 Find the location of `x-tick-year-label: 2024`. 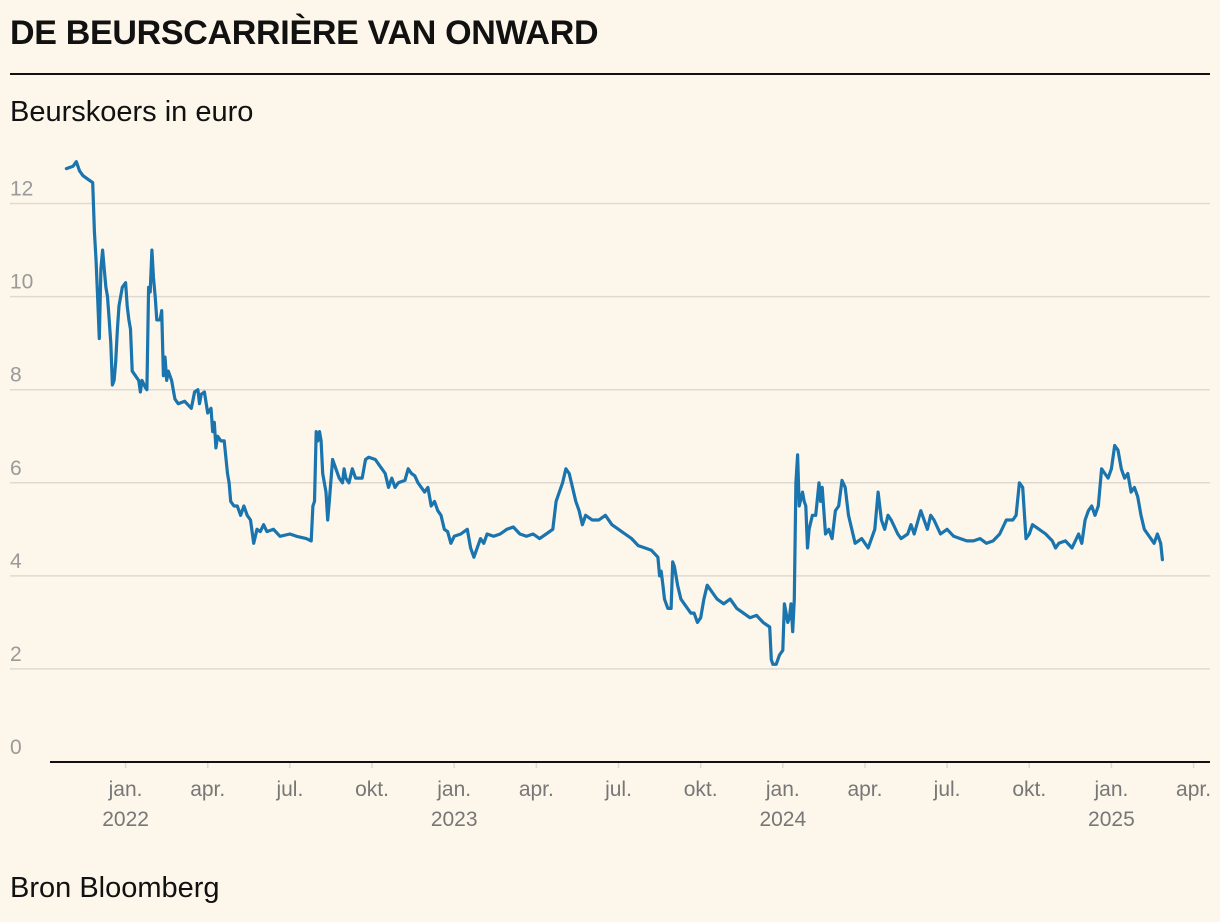

x-tick-year-label: 2024 is located at coordinates (782, 819).